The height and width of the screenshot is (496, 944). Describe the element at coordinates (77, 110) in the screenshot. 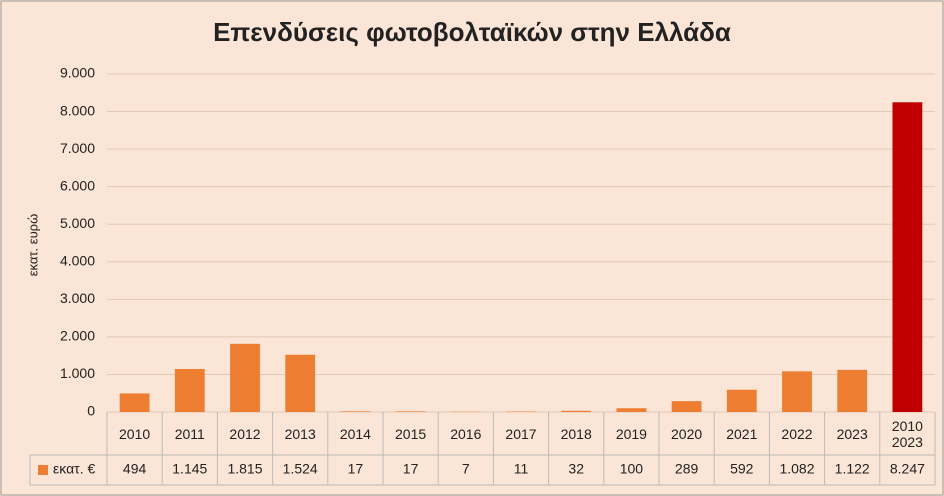

I see `y-tick-label: 8.000` at that location.